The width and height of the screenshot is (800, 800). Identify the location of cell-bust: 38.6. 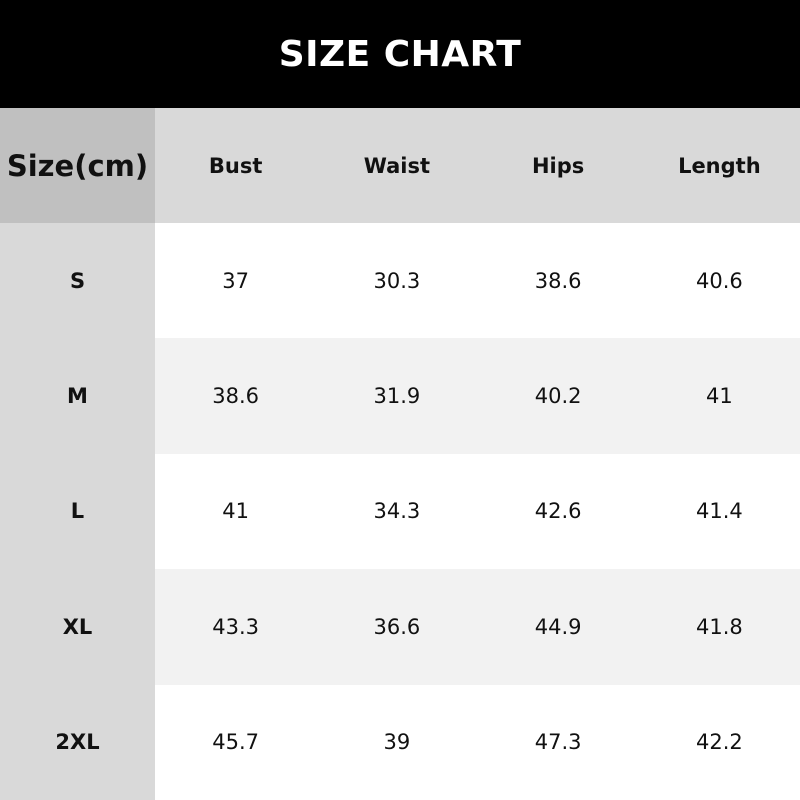
(236, 396).